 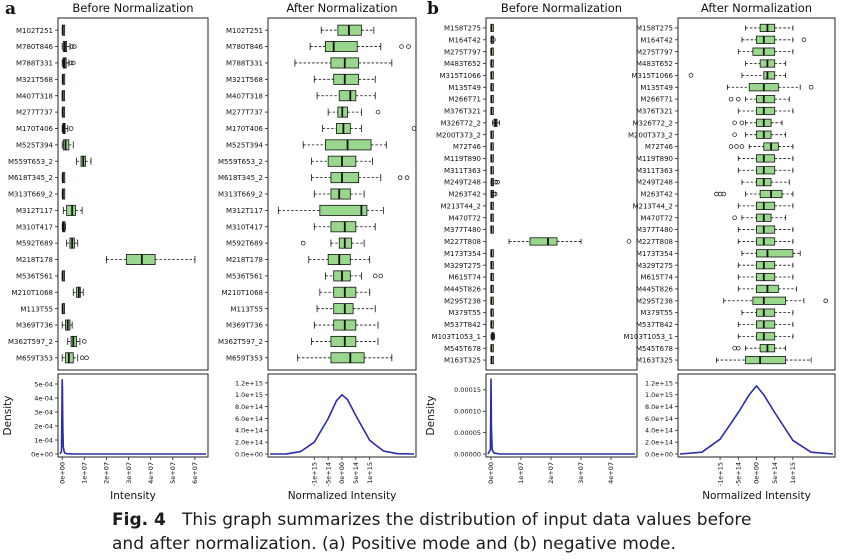 I want to click on box-M315T1066: M315T1066, so click(x=467, y=75).